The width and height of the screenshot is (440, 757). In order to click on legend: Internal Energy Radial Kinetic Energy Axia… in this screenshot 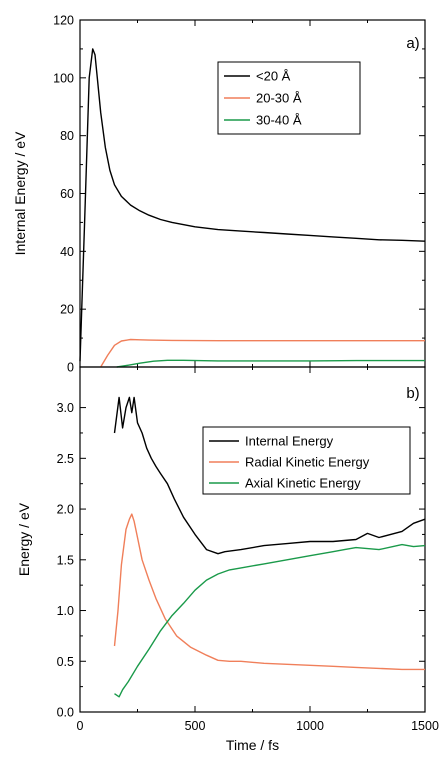, I will do `click(306, 460)`.